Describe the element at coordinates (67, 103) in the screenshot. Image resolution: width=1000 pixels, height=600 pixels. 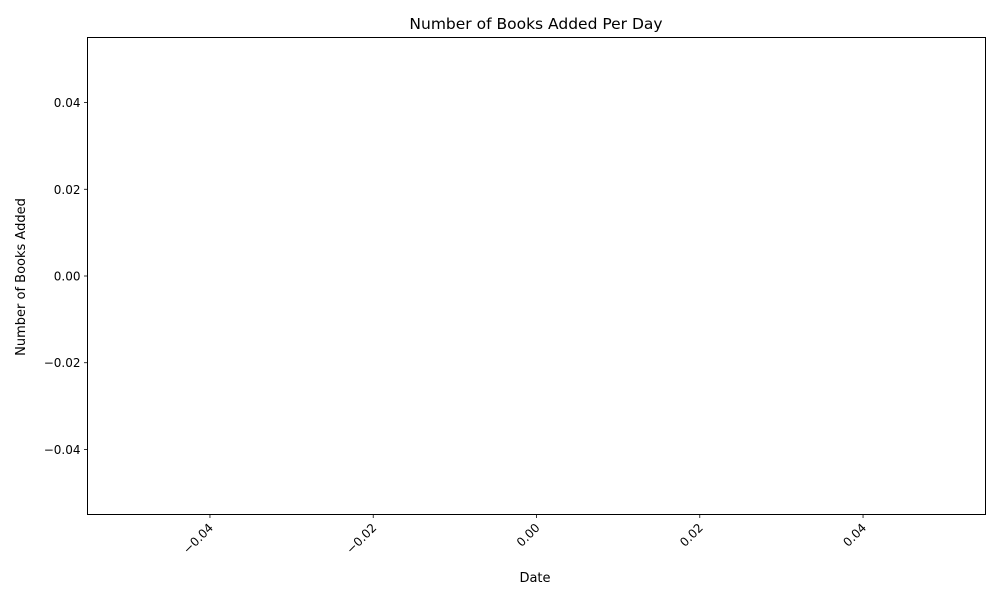
I see `y-tick-label: 0.04` at that location.